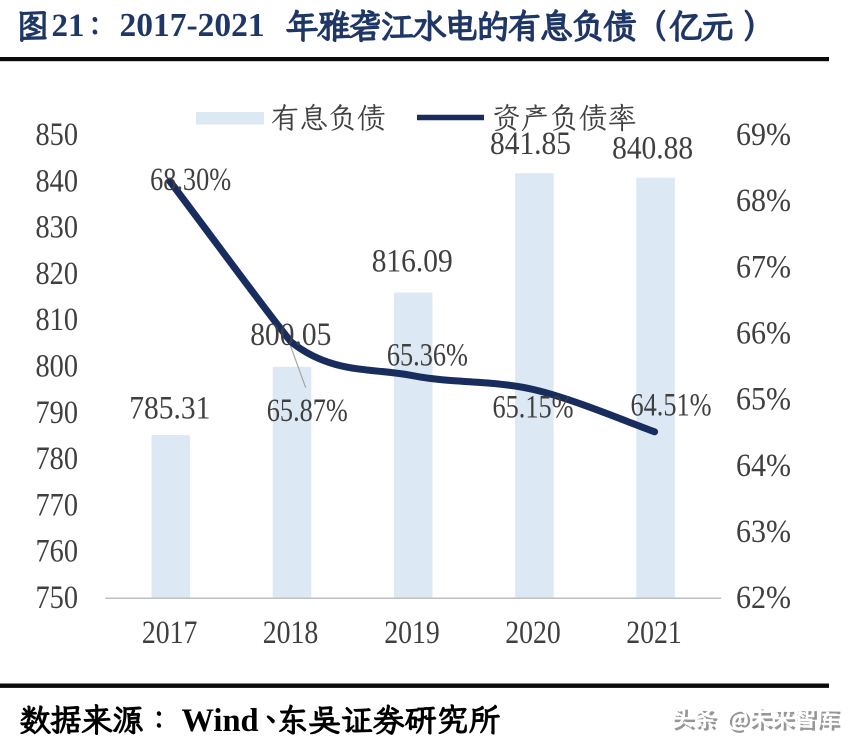 This screenshot has height=750, width=849. Describe the element at coordinates (763, 598) in the screenshot. I see `svg-text: 62%` at that location.